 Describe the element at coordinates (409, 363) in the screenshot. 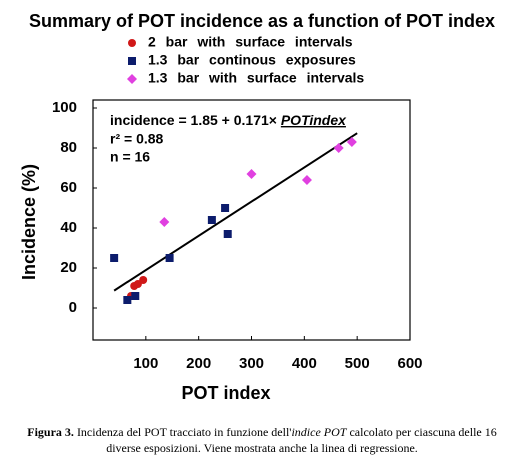

I see `x-tick-label: 600` at that location.